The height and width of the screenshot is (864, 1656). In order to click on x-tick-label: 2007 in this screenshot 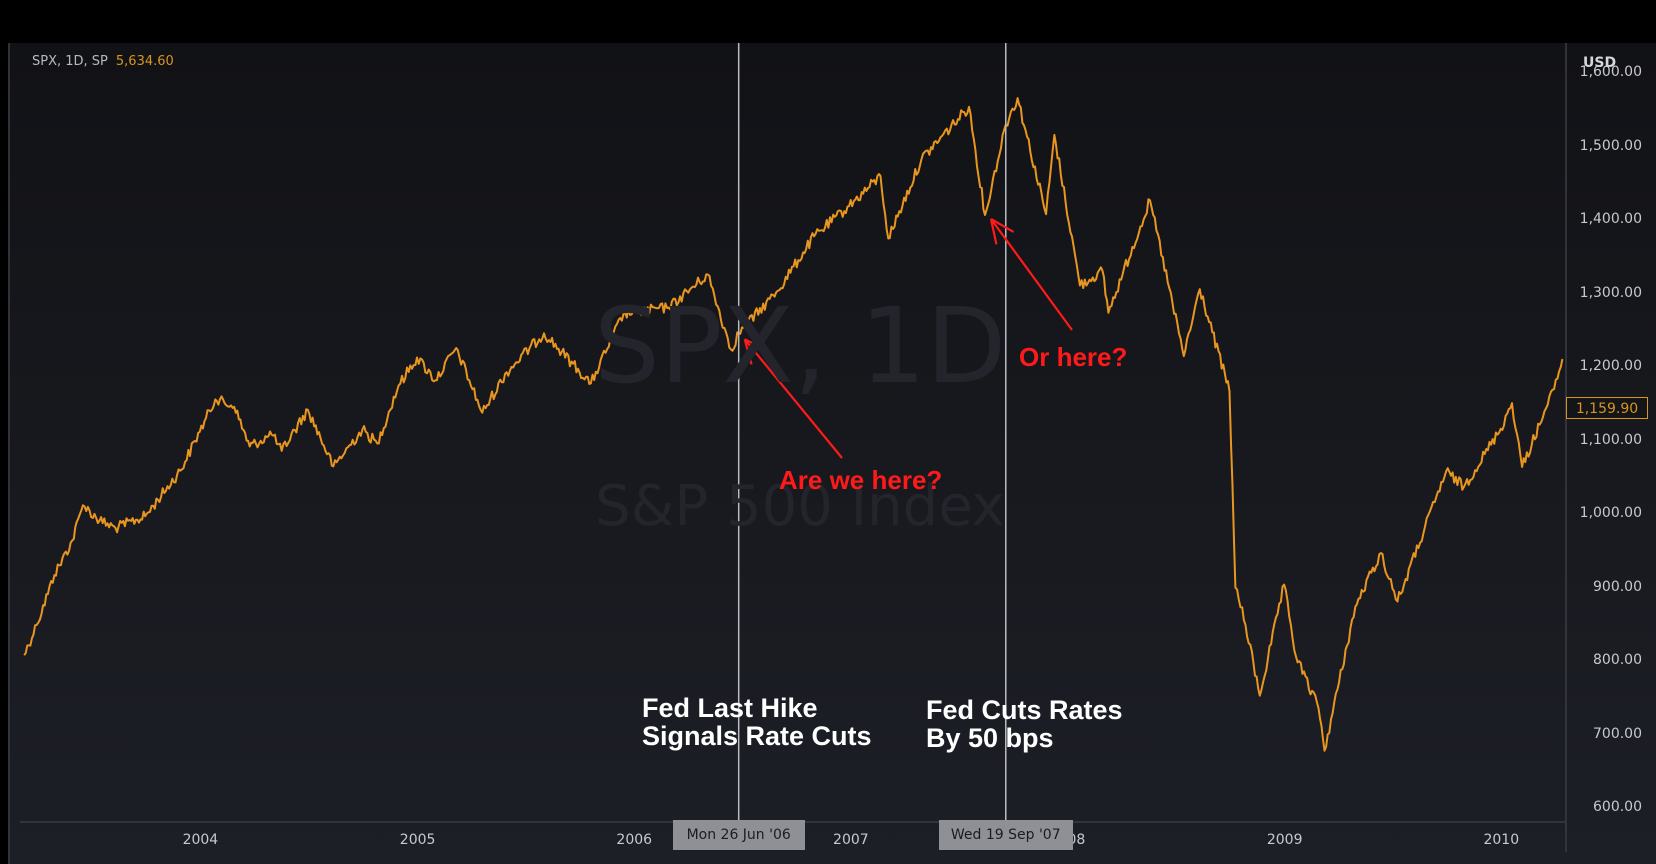, I will do `click(851, 840)`.